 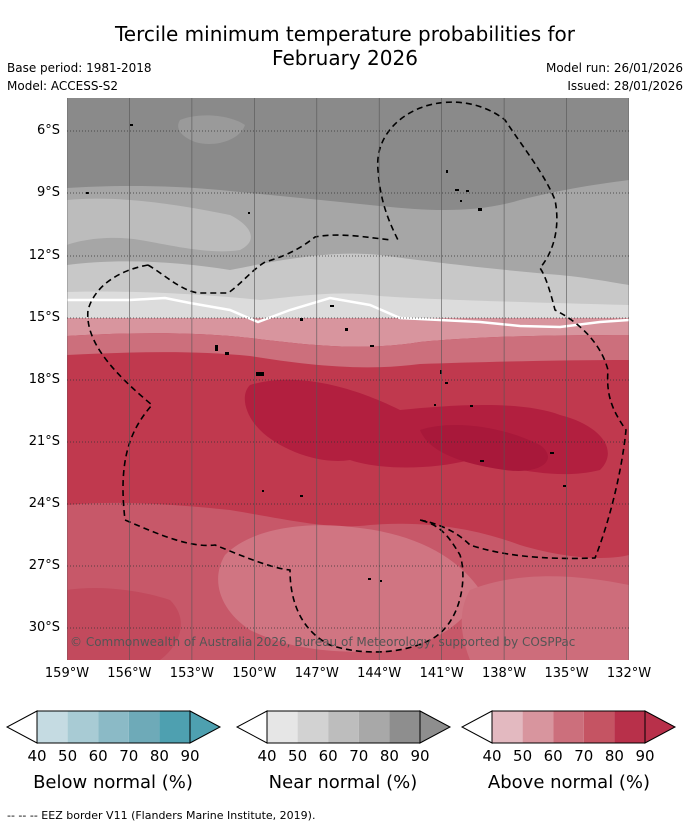 I want to click on lat-tick: 15°S, so click(x=44, y=317).